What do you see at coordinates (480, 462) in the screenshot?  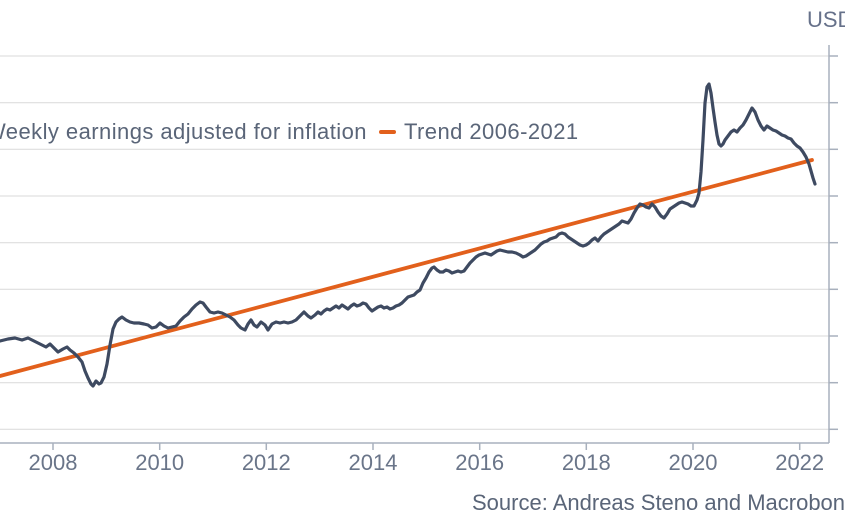 I see `x-axis-label: 2016` at bounding box center [480, 462].